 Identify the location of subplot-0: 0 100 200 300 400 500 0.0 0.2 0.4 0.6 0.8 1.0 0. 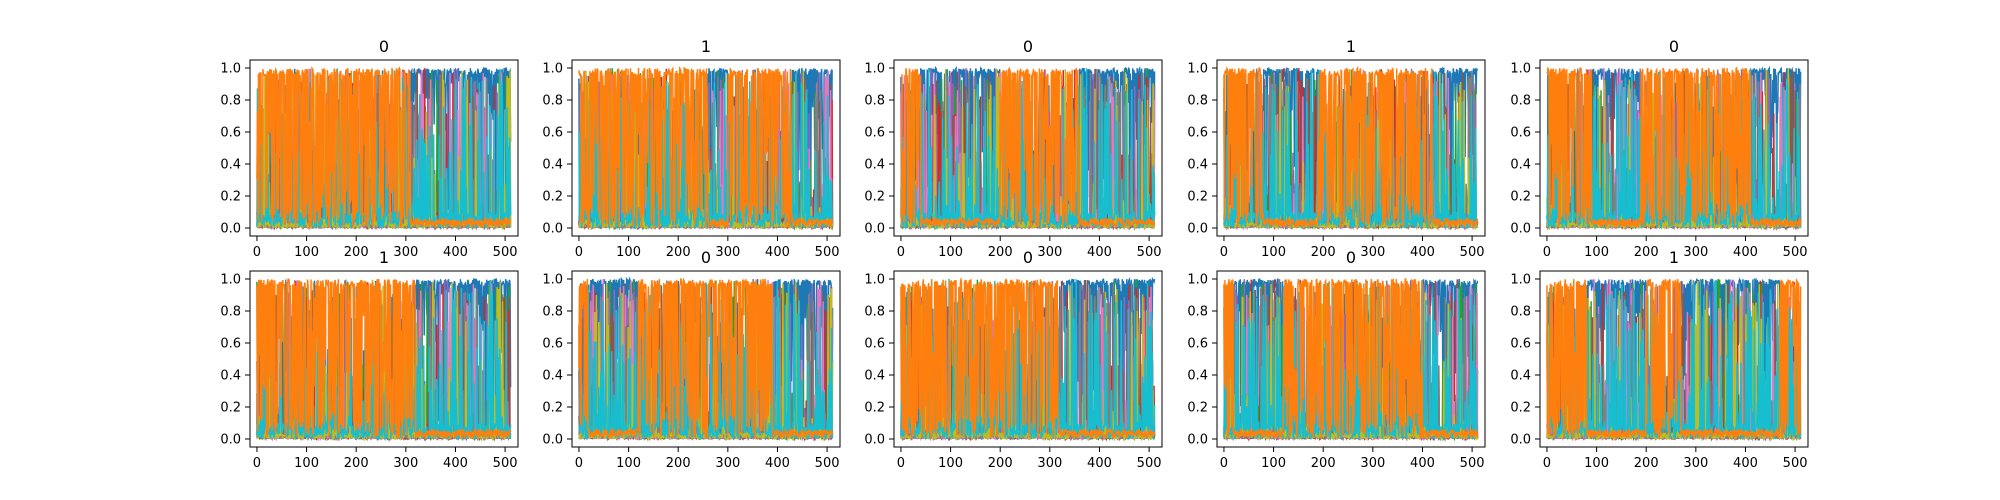
(369, 148).